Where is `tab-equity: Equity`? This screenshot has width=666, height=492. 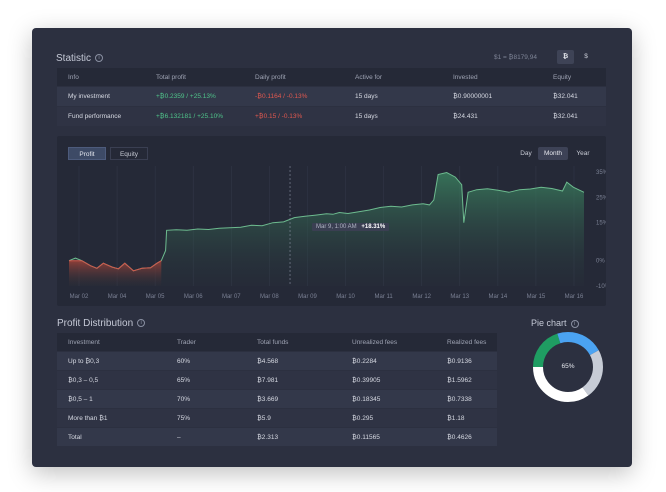
tab-equity: Equity is located at coordinates (129, 153).